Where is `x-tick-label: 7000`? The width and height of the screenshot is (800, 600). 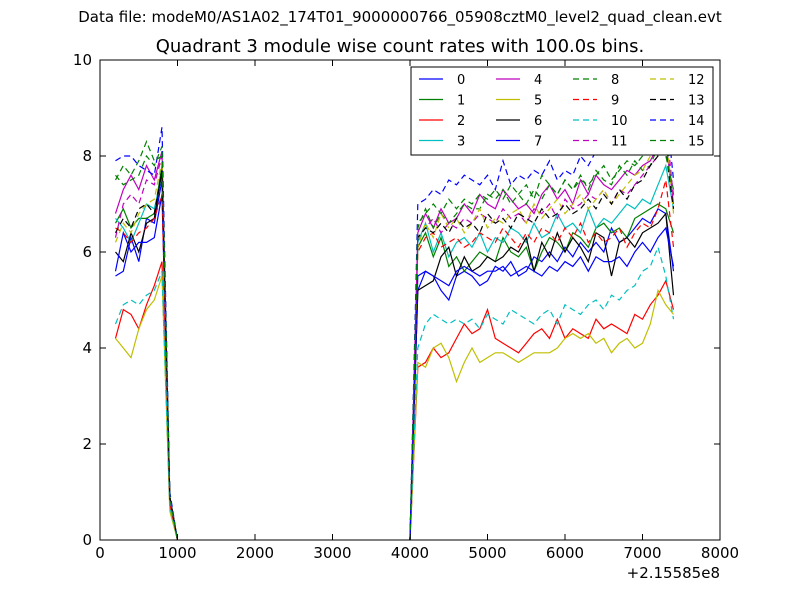
x-tick-label: 7000 is located at coordinates (642, 553).